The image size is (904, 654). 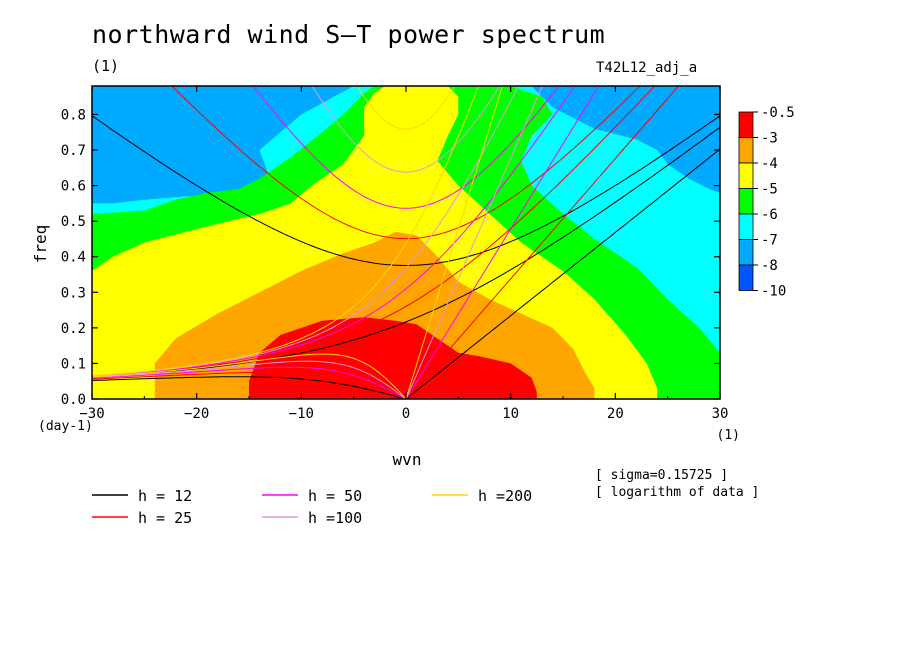 What do you see at coordinates (769, 139) in the screenshot?
I see `colorbar-label: -3` at bounding box center [769, 139].